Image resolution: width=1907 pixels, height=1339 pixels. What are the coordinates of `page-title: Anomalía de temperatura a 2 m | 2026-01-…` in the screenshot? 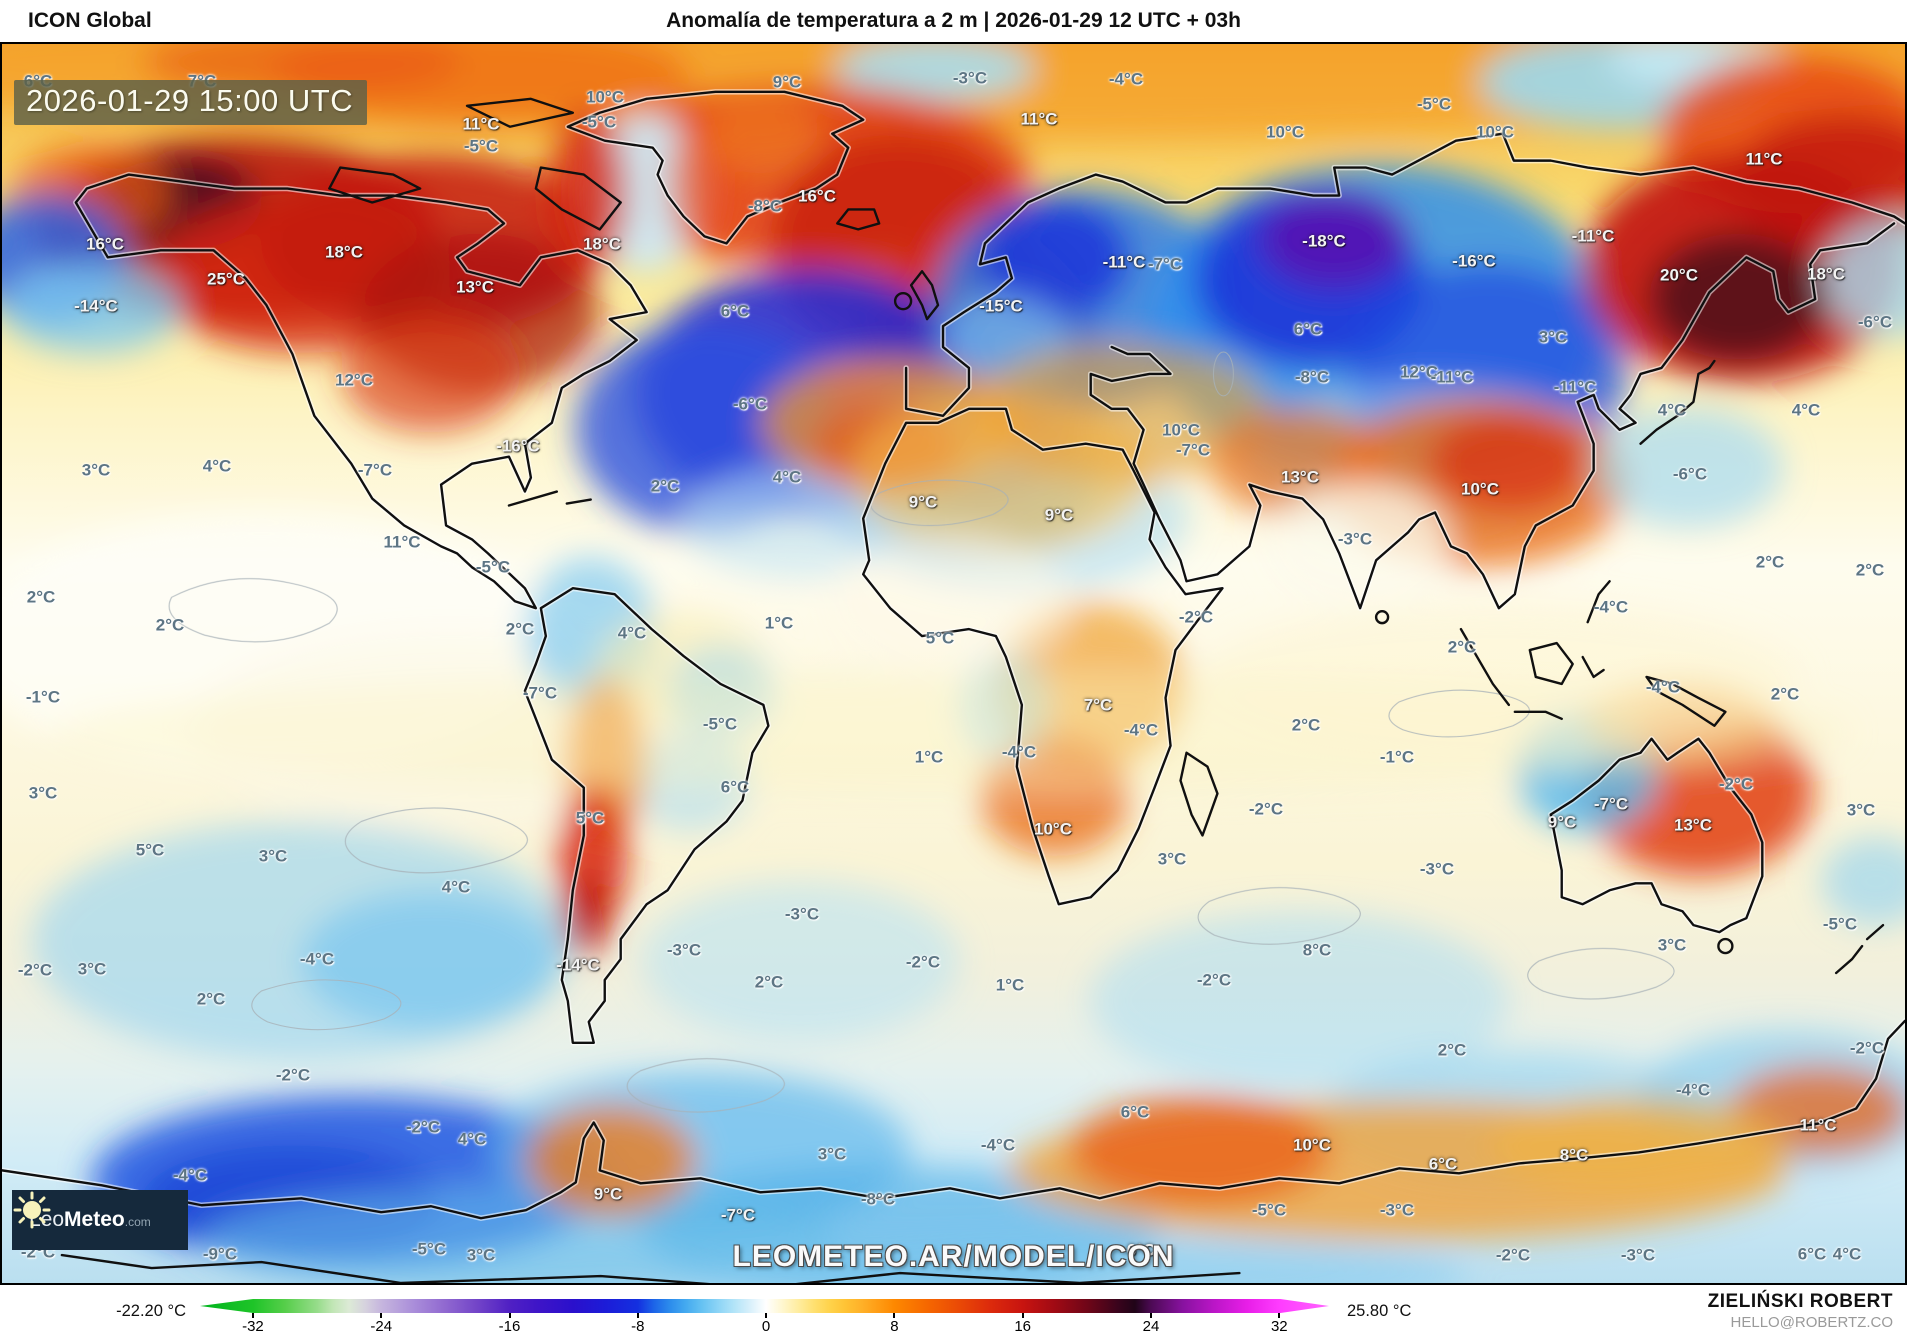 It's located at (953, 20).